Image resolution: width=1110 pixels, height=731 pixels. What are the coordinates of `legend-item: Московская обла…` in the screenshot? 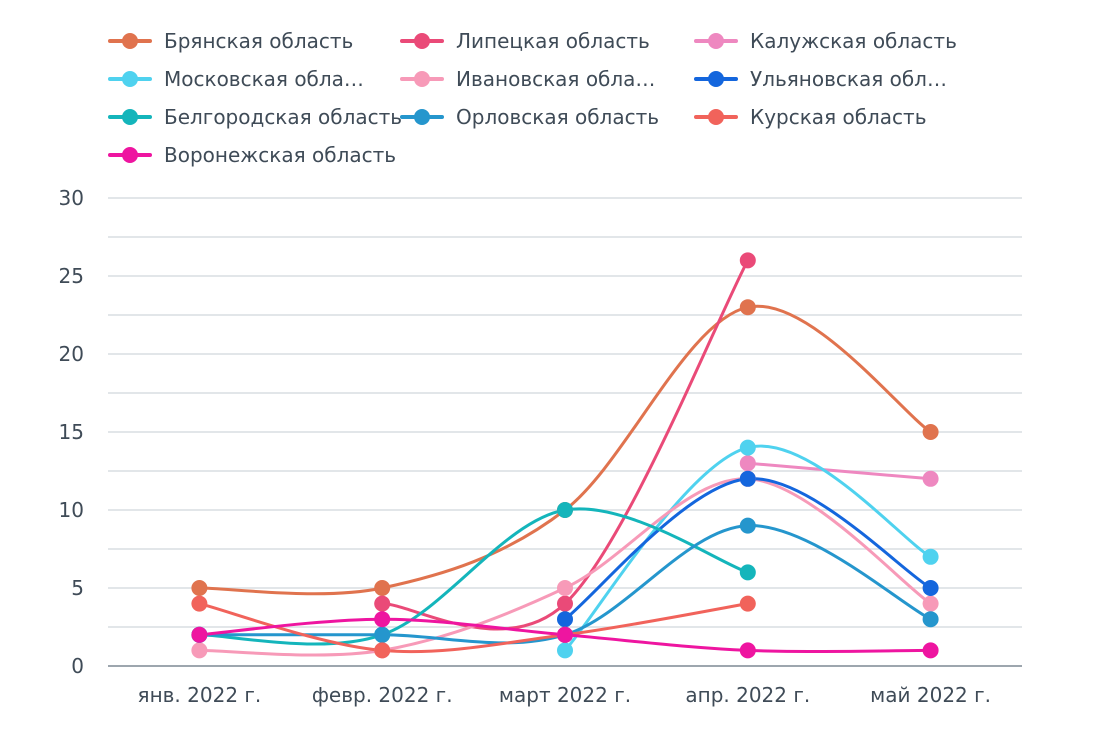 It's located at (236, 79).